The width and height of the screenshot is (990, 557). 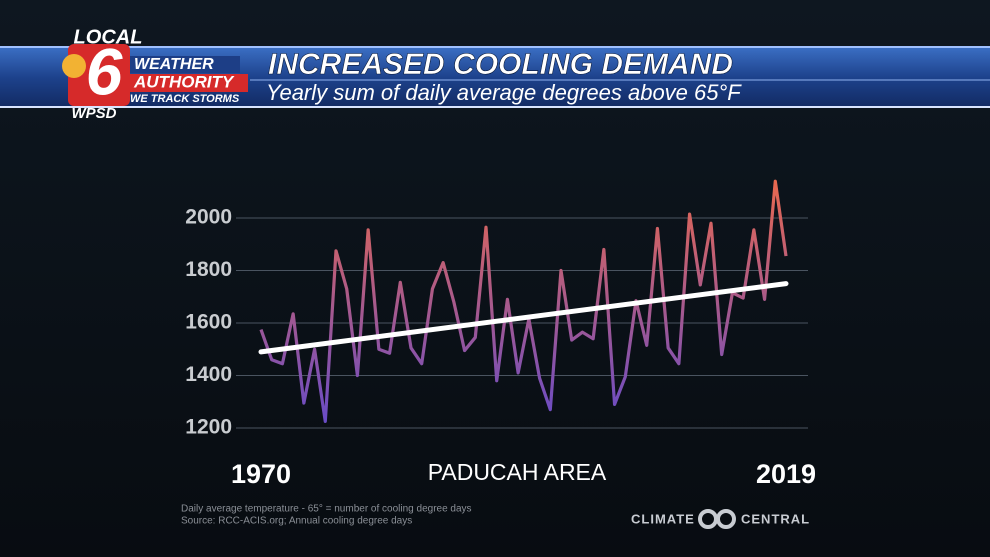 I want to click on x-tick-label: 1970, so click(x=261, y=474).